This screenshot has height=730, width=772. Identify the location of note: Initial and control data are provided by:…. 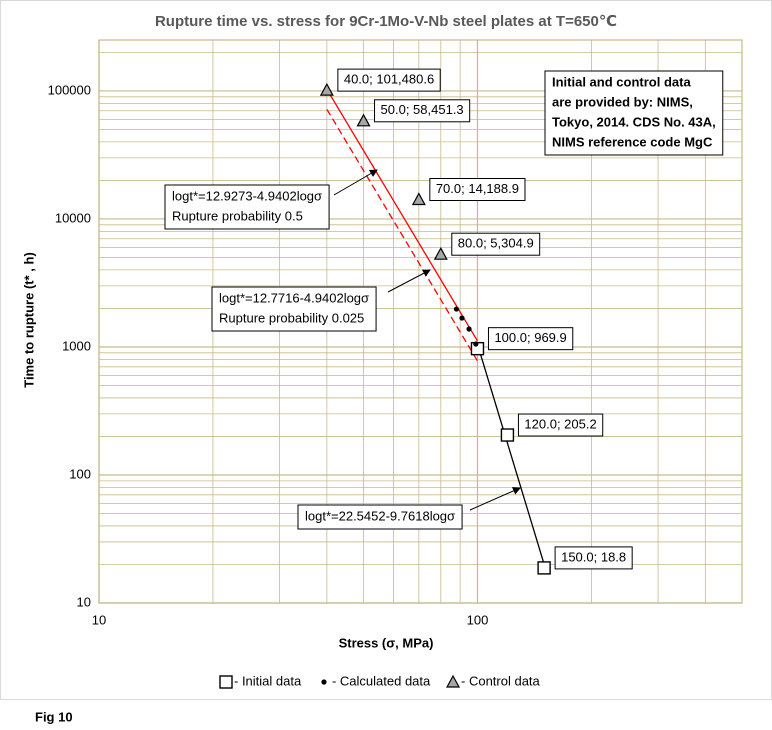
(634, 113).